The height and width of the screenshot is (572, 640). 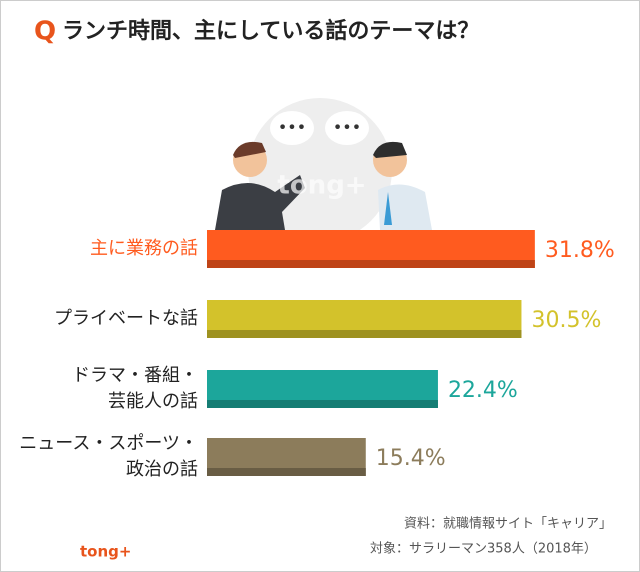 I want to click on category-label: プライベートな話, so click(x=126, y=318).